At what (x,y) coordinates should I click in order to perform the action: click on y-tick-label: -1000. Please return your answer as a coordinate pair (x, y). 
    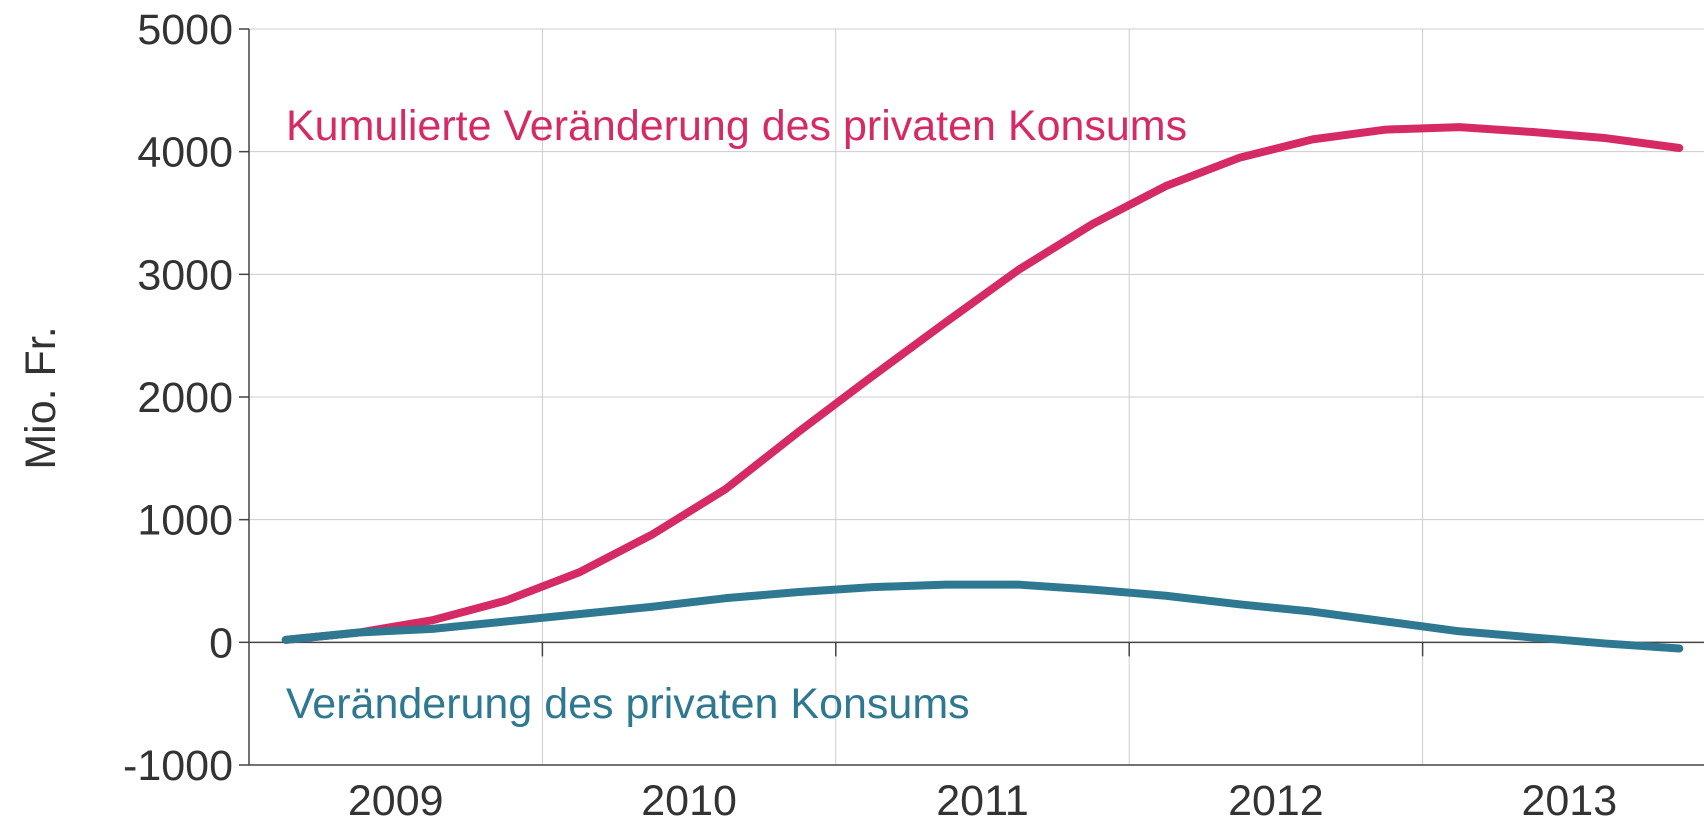
    Looking at the image, I should click on (178, 766).